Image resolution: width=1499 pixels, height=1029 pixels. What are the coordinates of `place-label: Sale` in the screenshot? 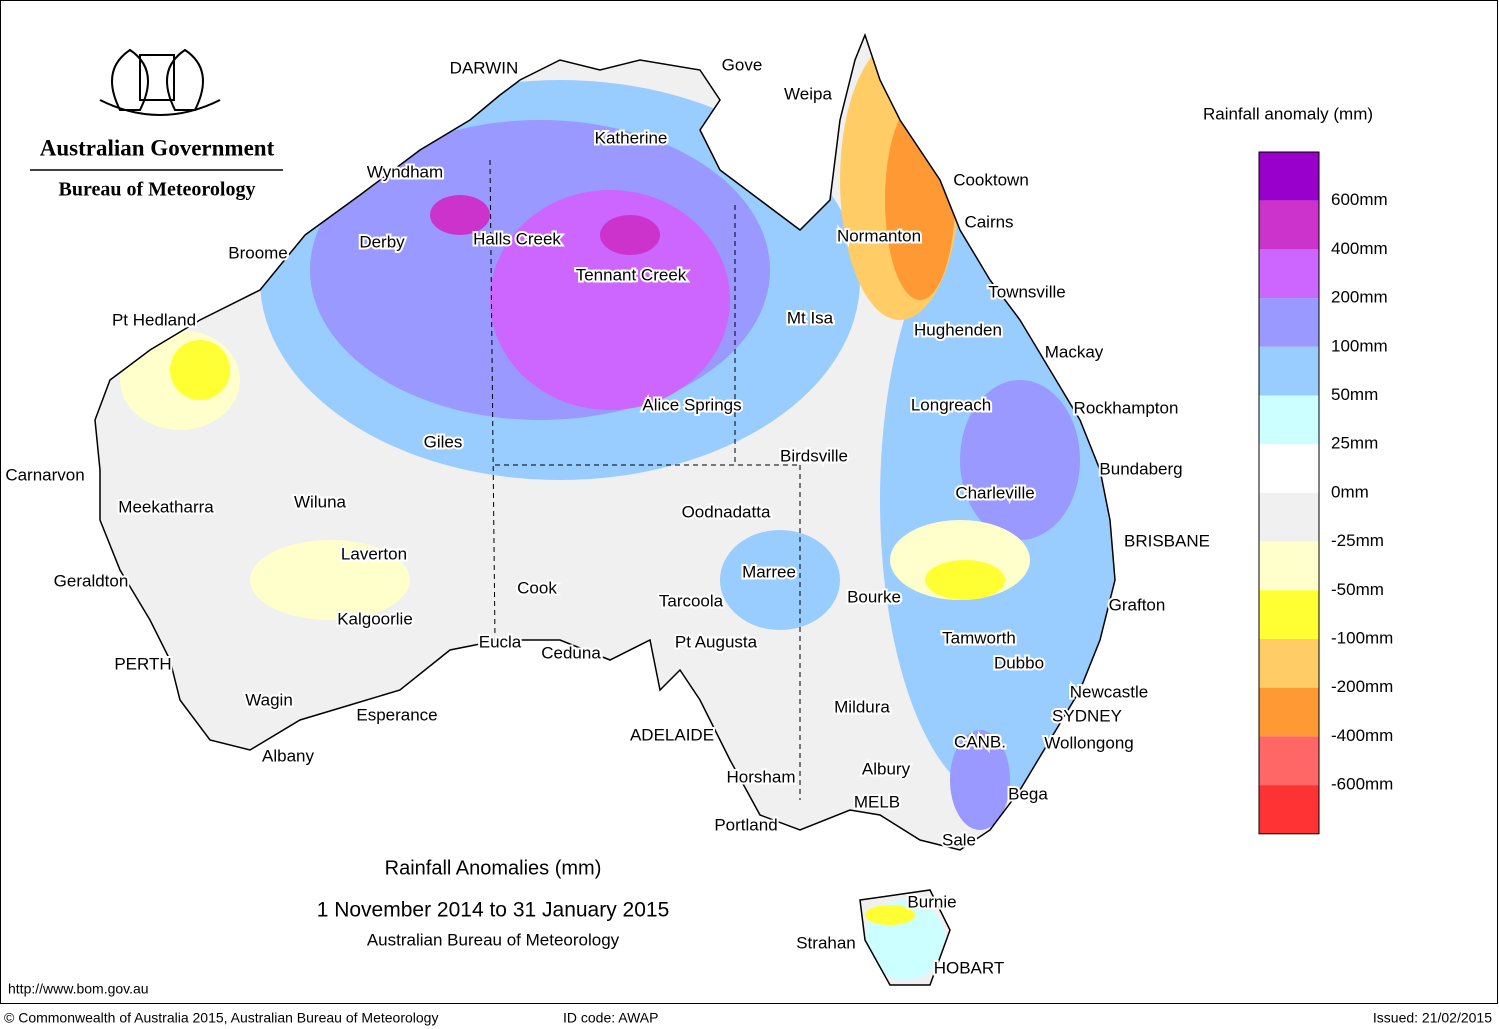 It's located at (959, 839).